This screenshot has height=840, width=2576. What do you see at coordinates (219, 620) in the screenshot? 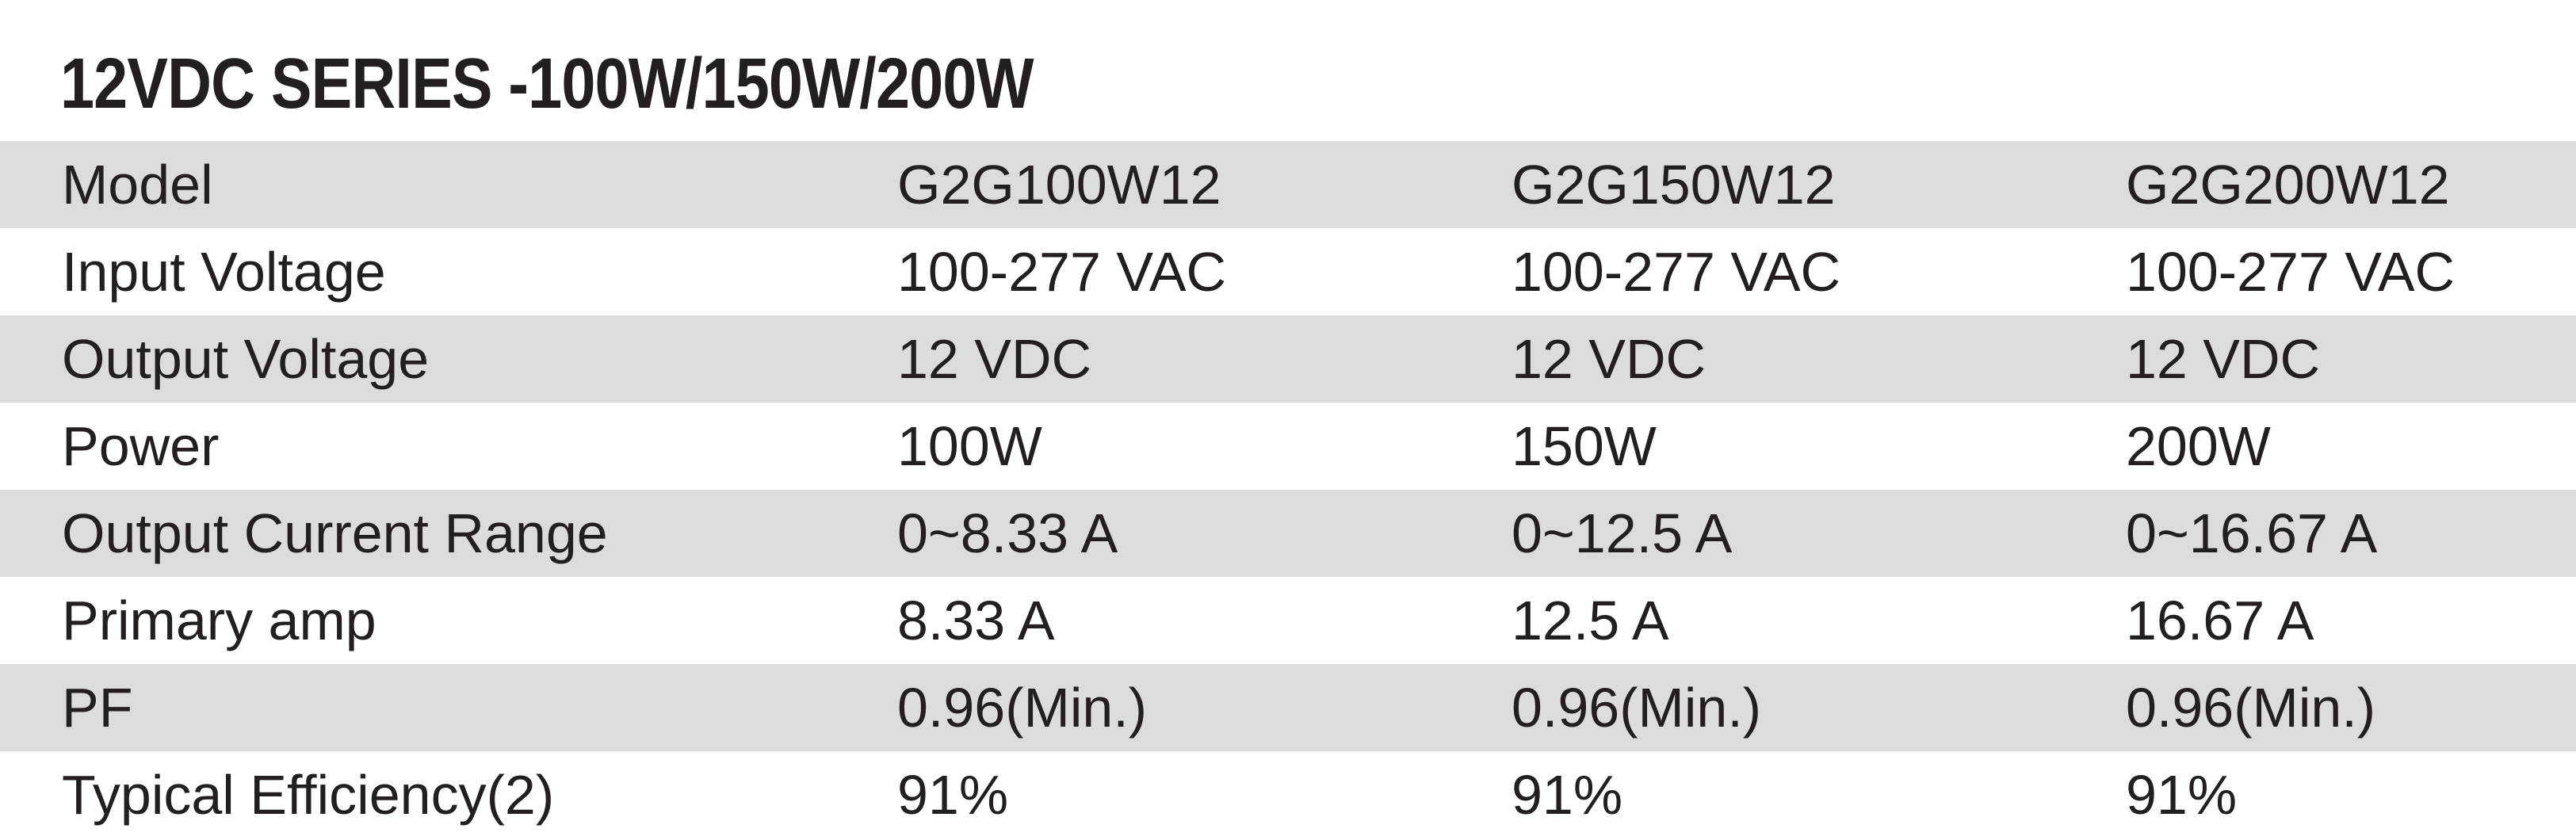
I see `row-label: Primary amp` at bounding box center [219, 620].